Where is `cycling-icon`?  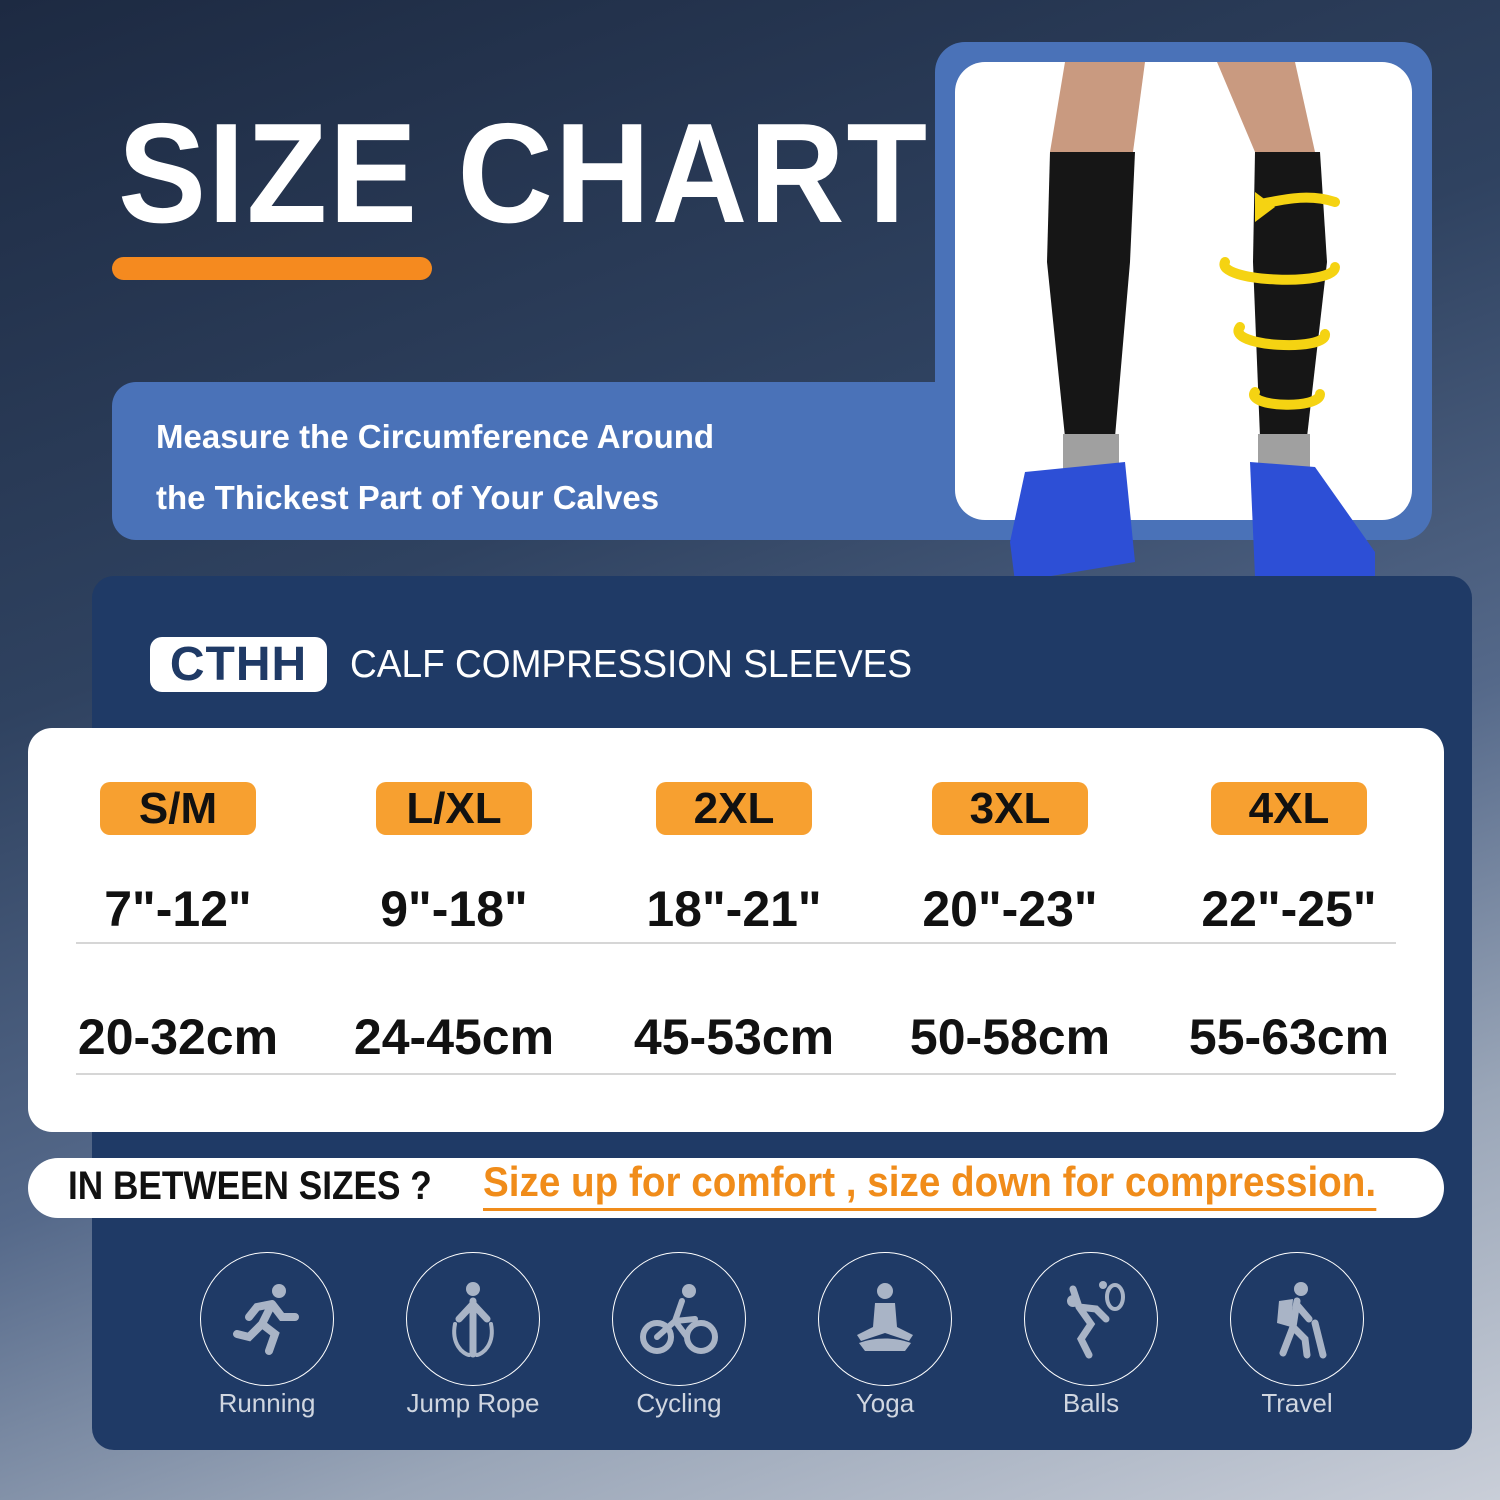
cycling-icon is located at coordinates (679, 1319).